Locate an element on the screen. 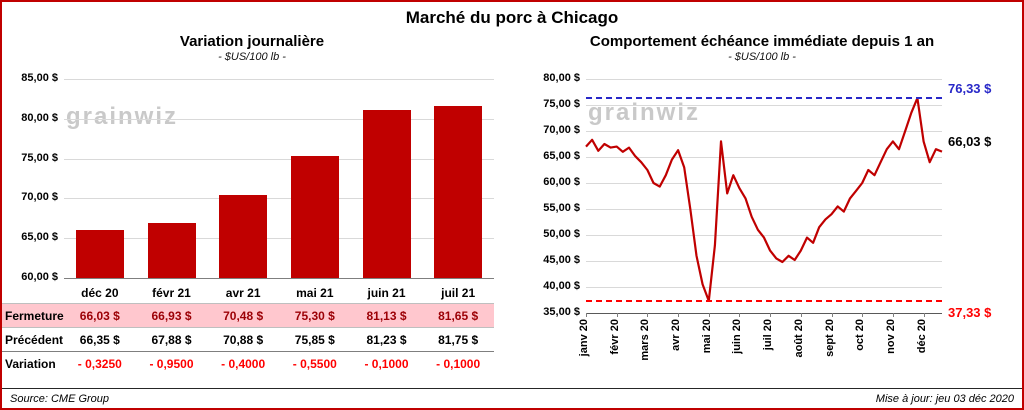 Image resolution: width=1024 pixels, height=410 pixels. row-label: Fermeture is located at coordinates (34, 316).